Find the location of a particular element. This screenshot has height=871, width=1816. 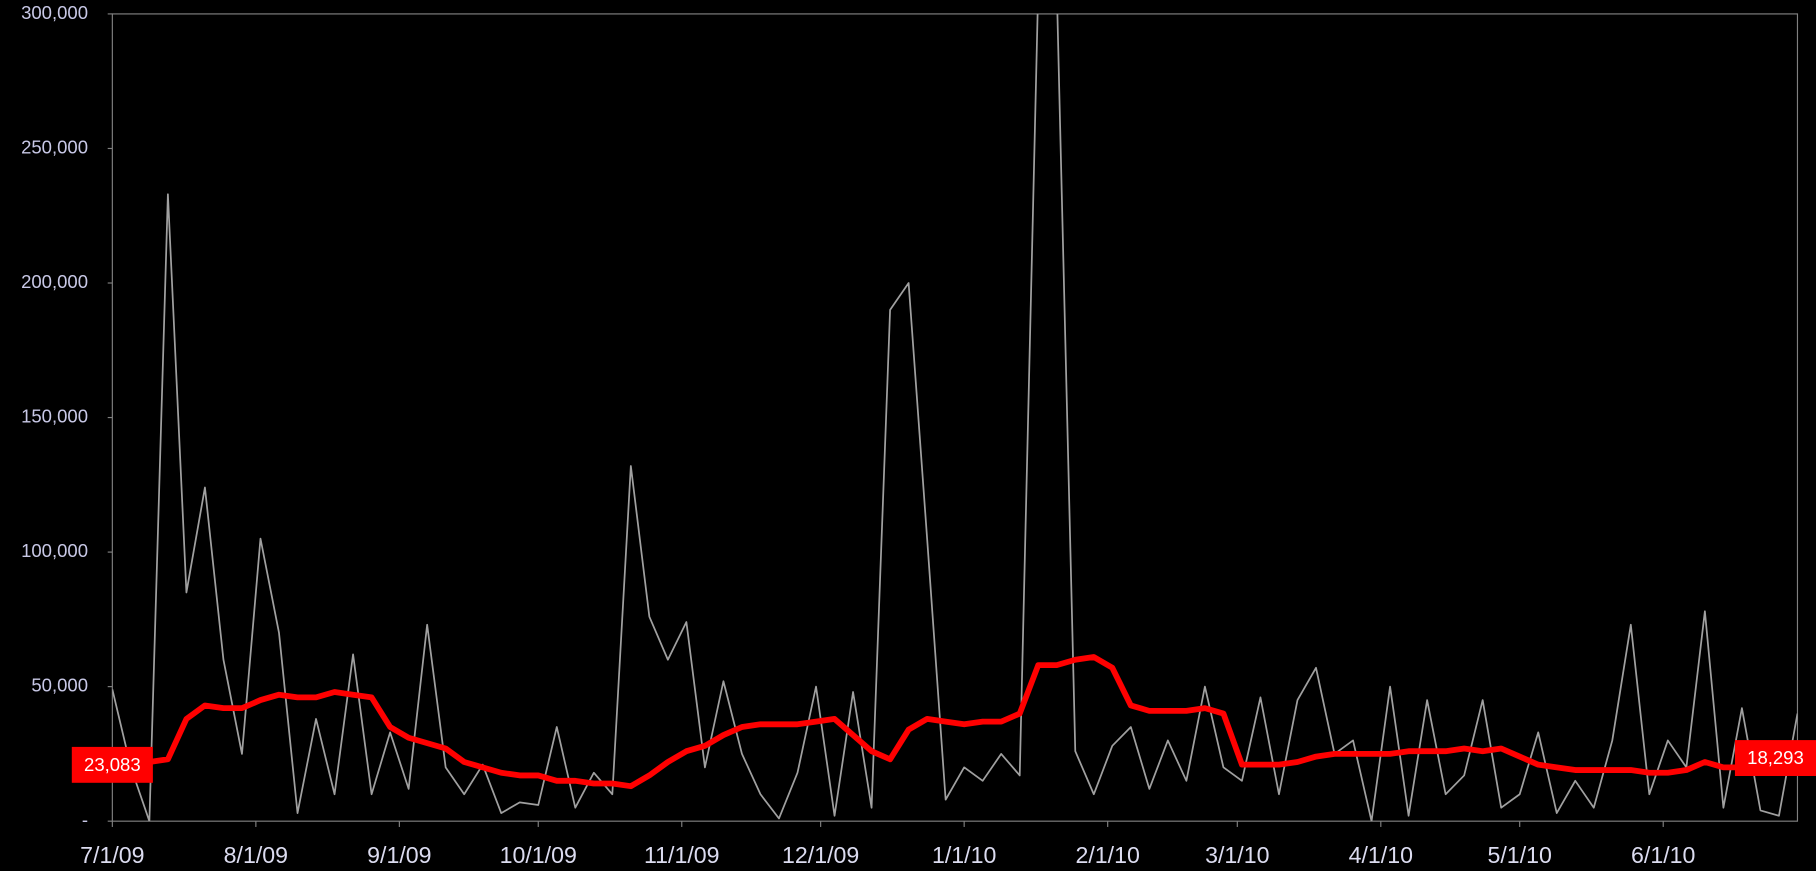

x-tick-label: 10/1/09 is located at coordinates (538, 855).